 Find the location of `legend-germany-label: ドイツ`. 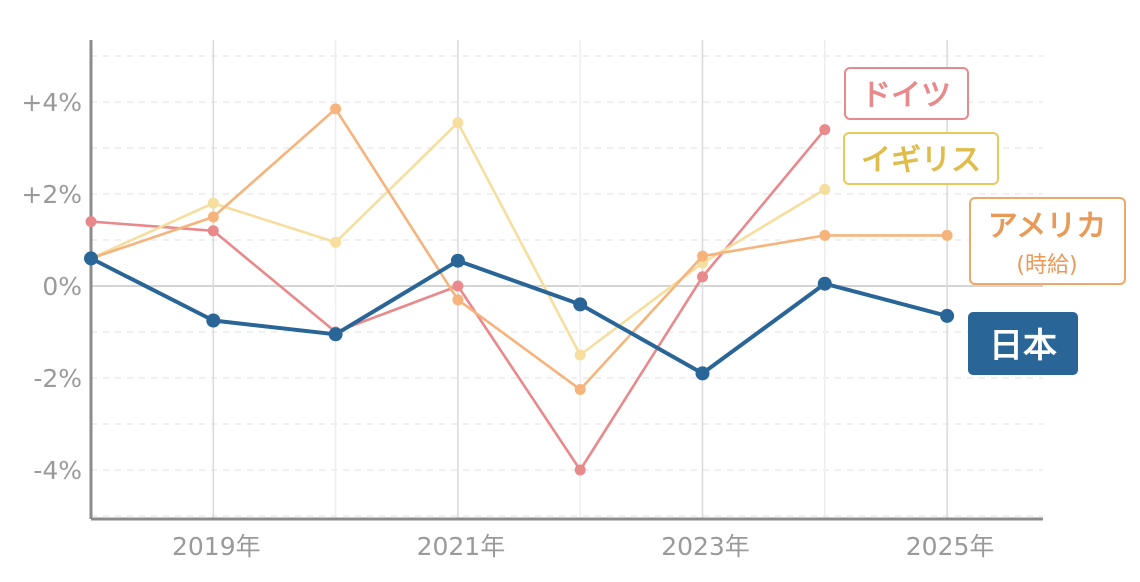

legend-germany-label: ドイツ is located at coordinates (906, 95).